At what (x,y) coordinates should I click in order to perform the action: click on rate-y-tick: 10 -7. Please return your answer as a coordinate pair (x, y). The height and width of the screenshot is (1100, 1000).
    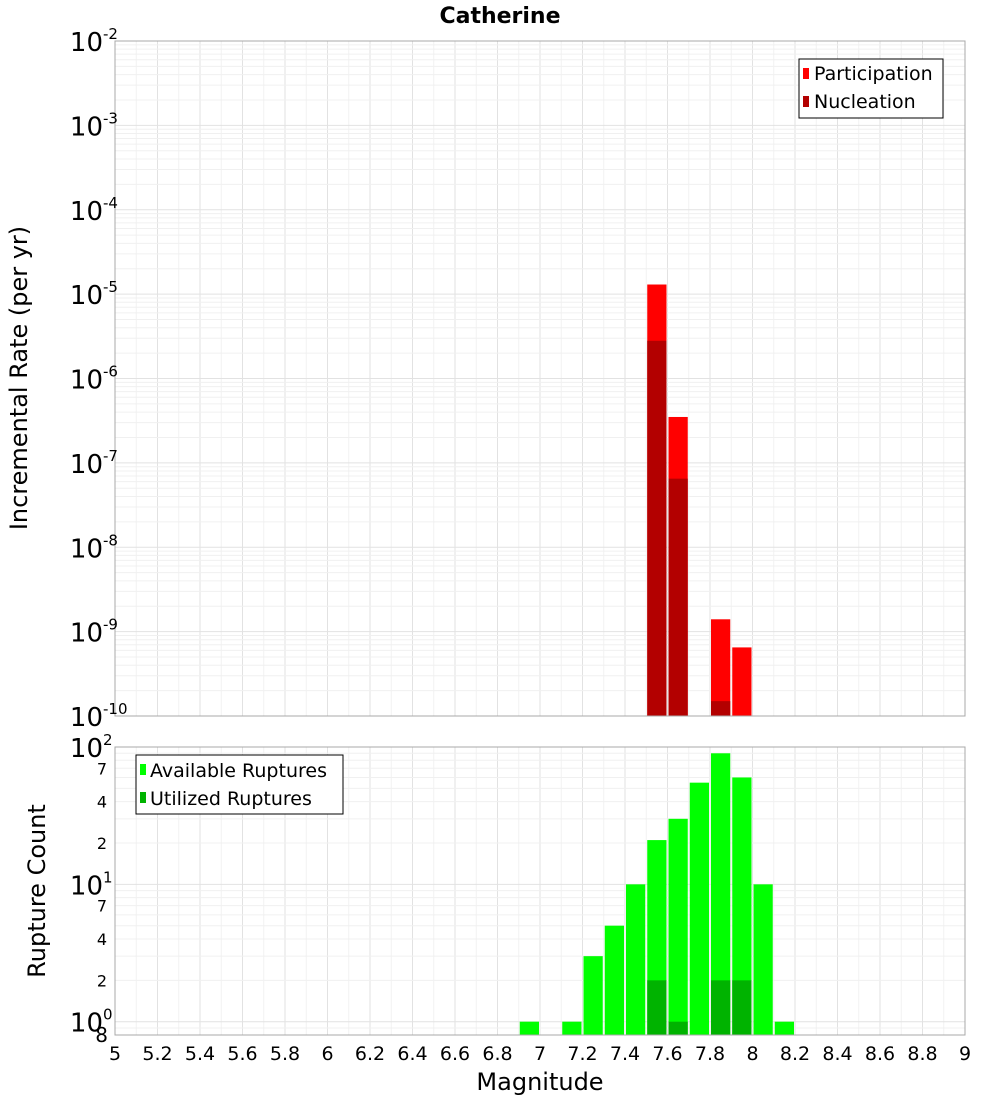
    Looking at the image, I should click on (94, 463).